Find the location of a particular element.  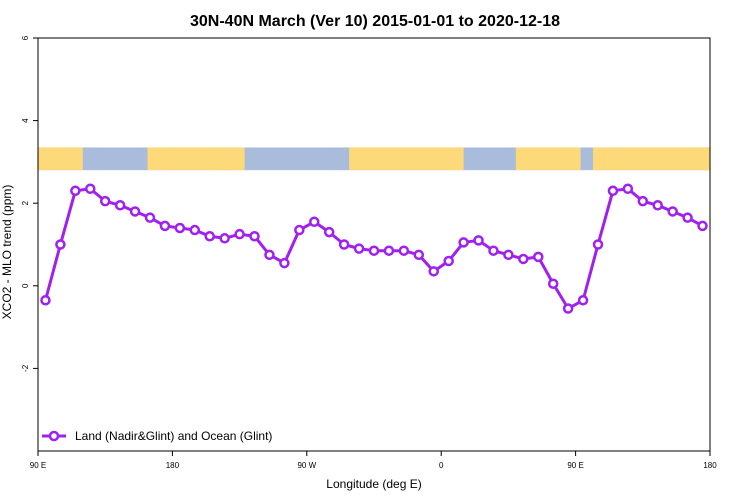

y-axis: -2 0 2 4 6 is located at coordinates (29, 203).